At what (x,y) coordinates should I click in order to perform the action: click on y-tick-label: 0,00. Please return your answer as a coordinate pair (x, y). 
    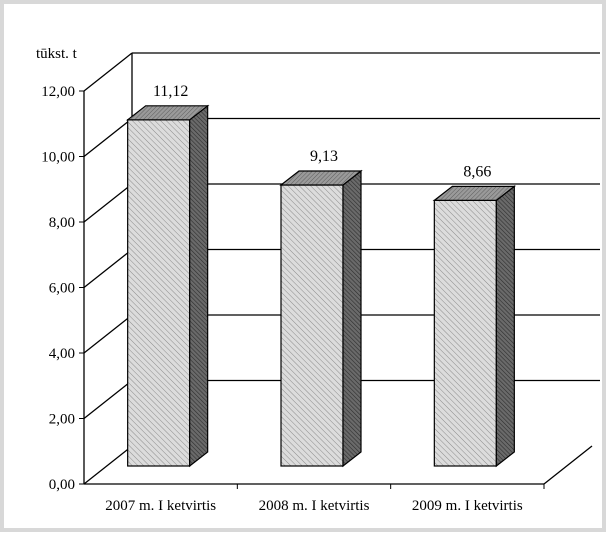
    Looking at the image, I should click on (62, 485).